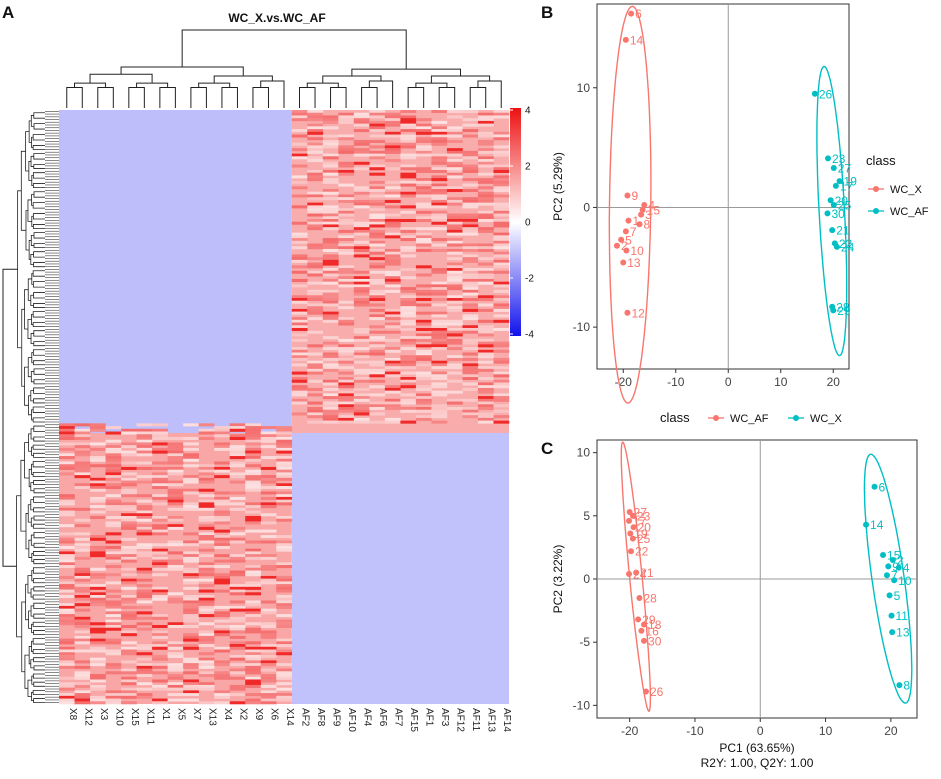 Image resolution: width=941 pixels, height=779 pixels. Describe the element at coordinates (547, 12) in the screenshot. I see `panel-label-b: B` at that location.